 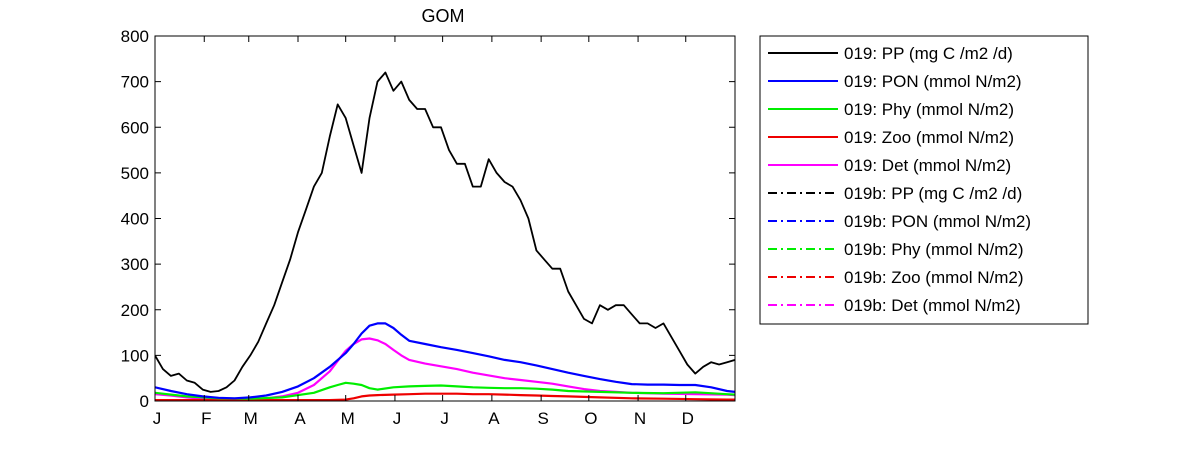 I want to click on y-tick-label: 700, so click(x=135, y=82).